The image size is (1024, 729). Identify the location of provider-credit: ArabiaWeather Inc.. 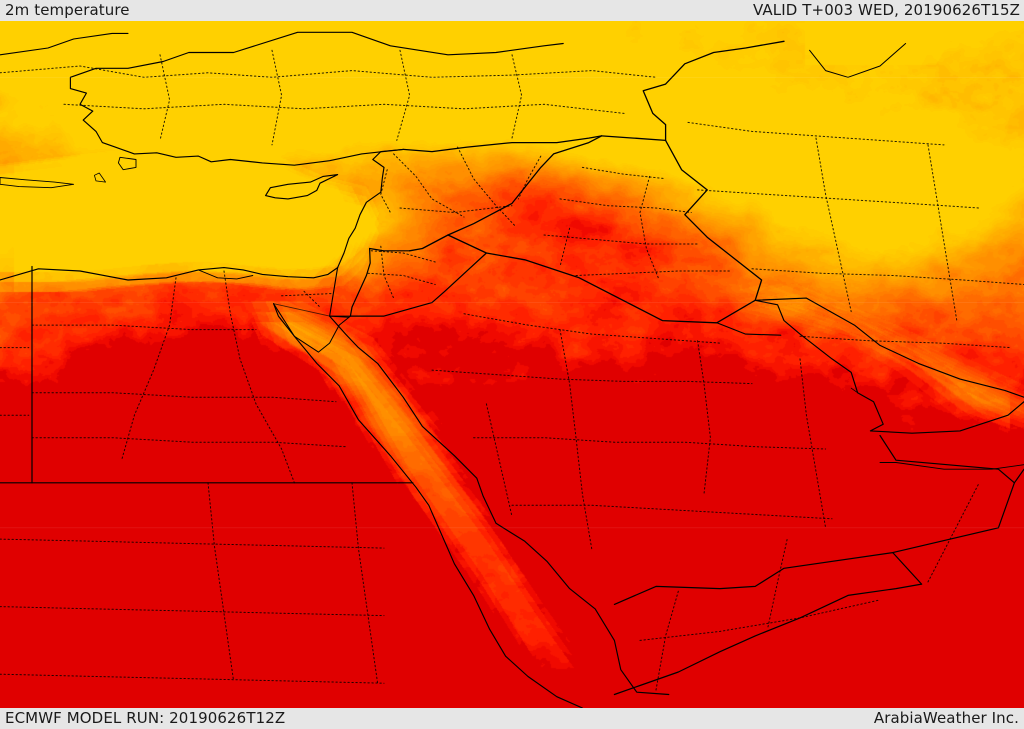
(946, 718).